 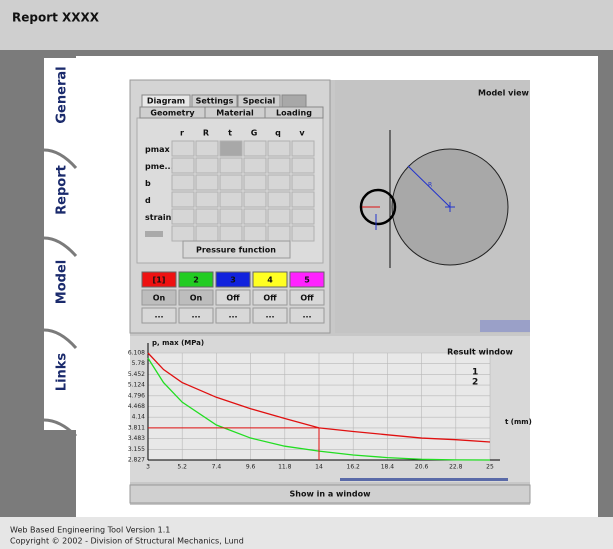 I want to click on nav-tab: General, so click(x=62, y=94).